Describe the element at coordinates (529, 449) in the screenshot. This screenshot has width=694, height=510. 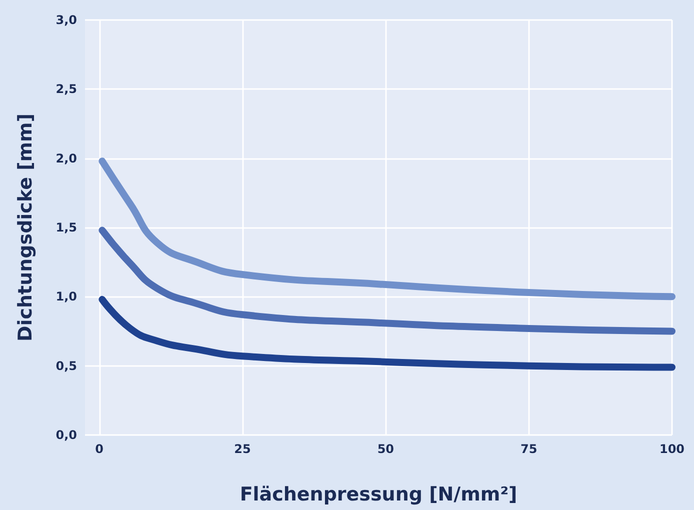
I see `x-tick-label: 75` at that location.